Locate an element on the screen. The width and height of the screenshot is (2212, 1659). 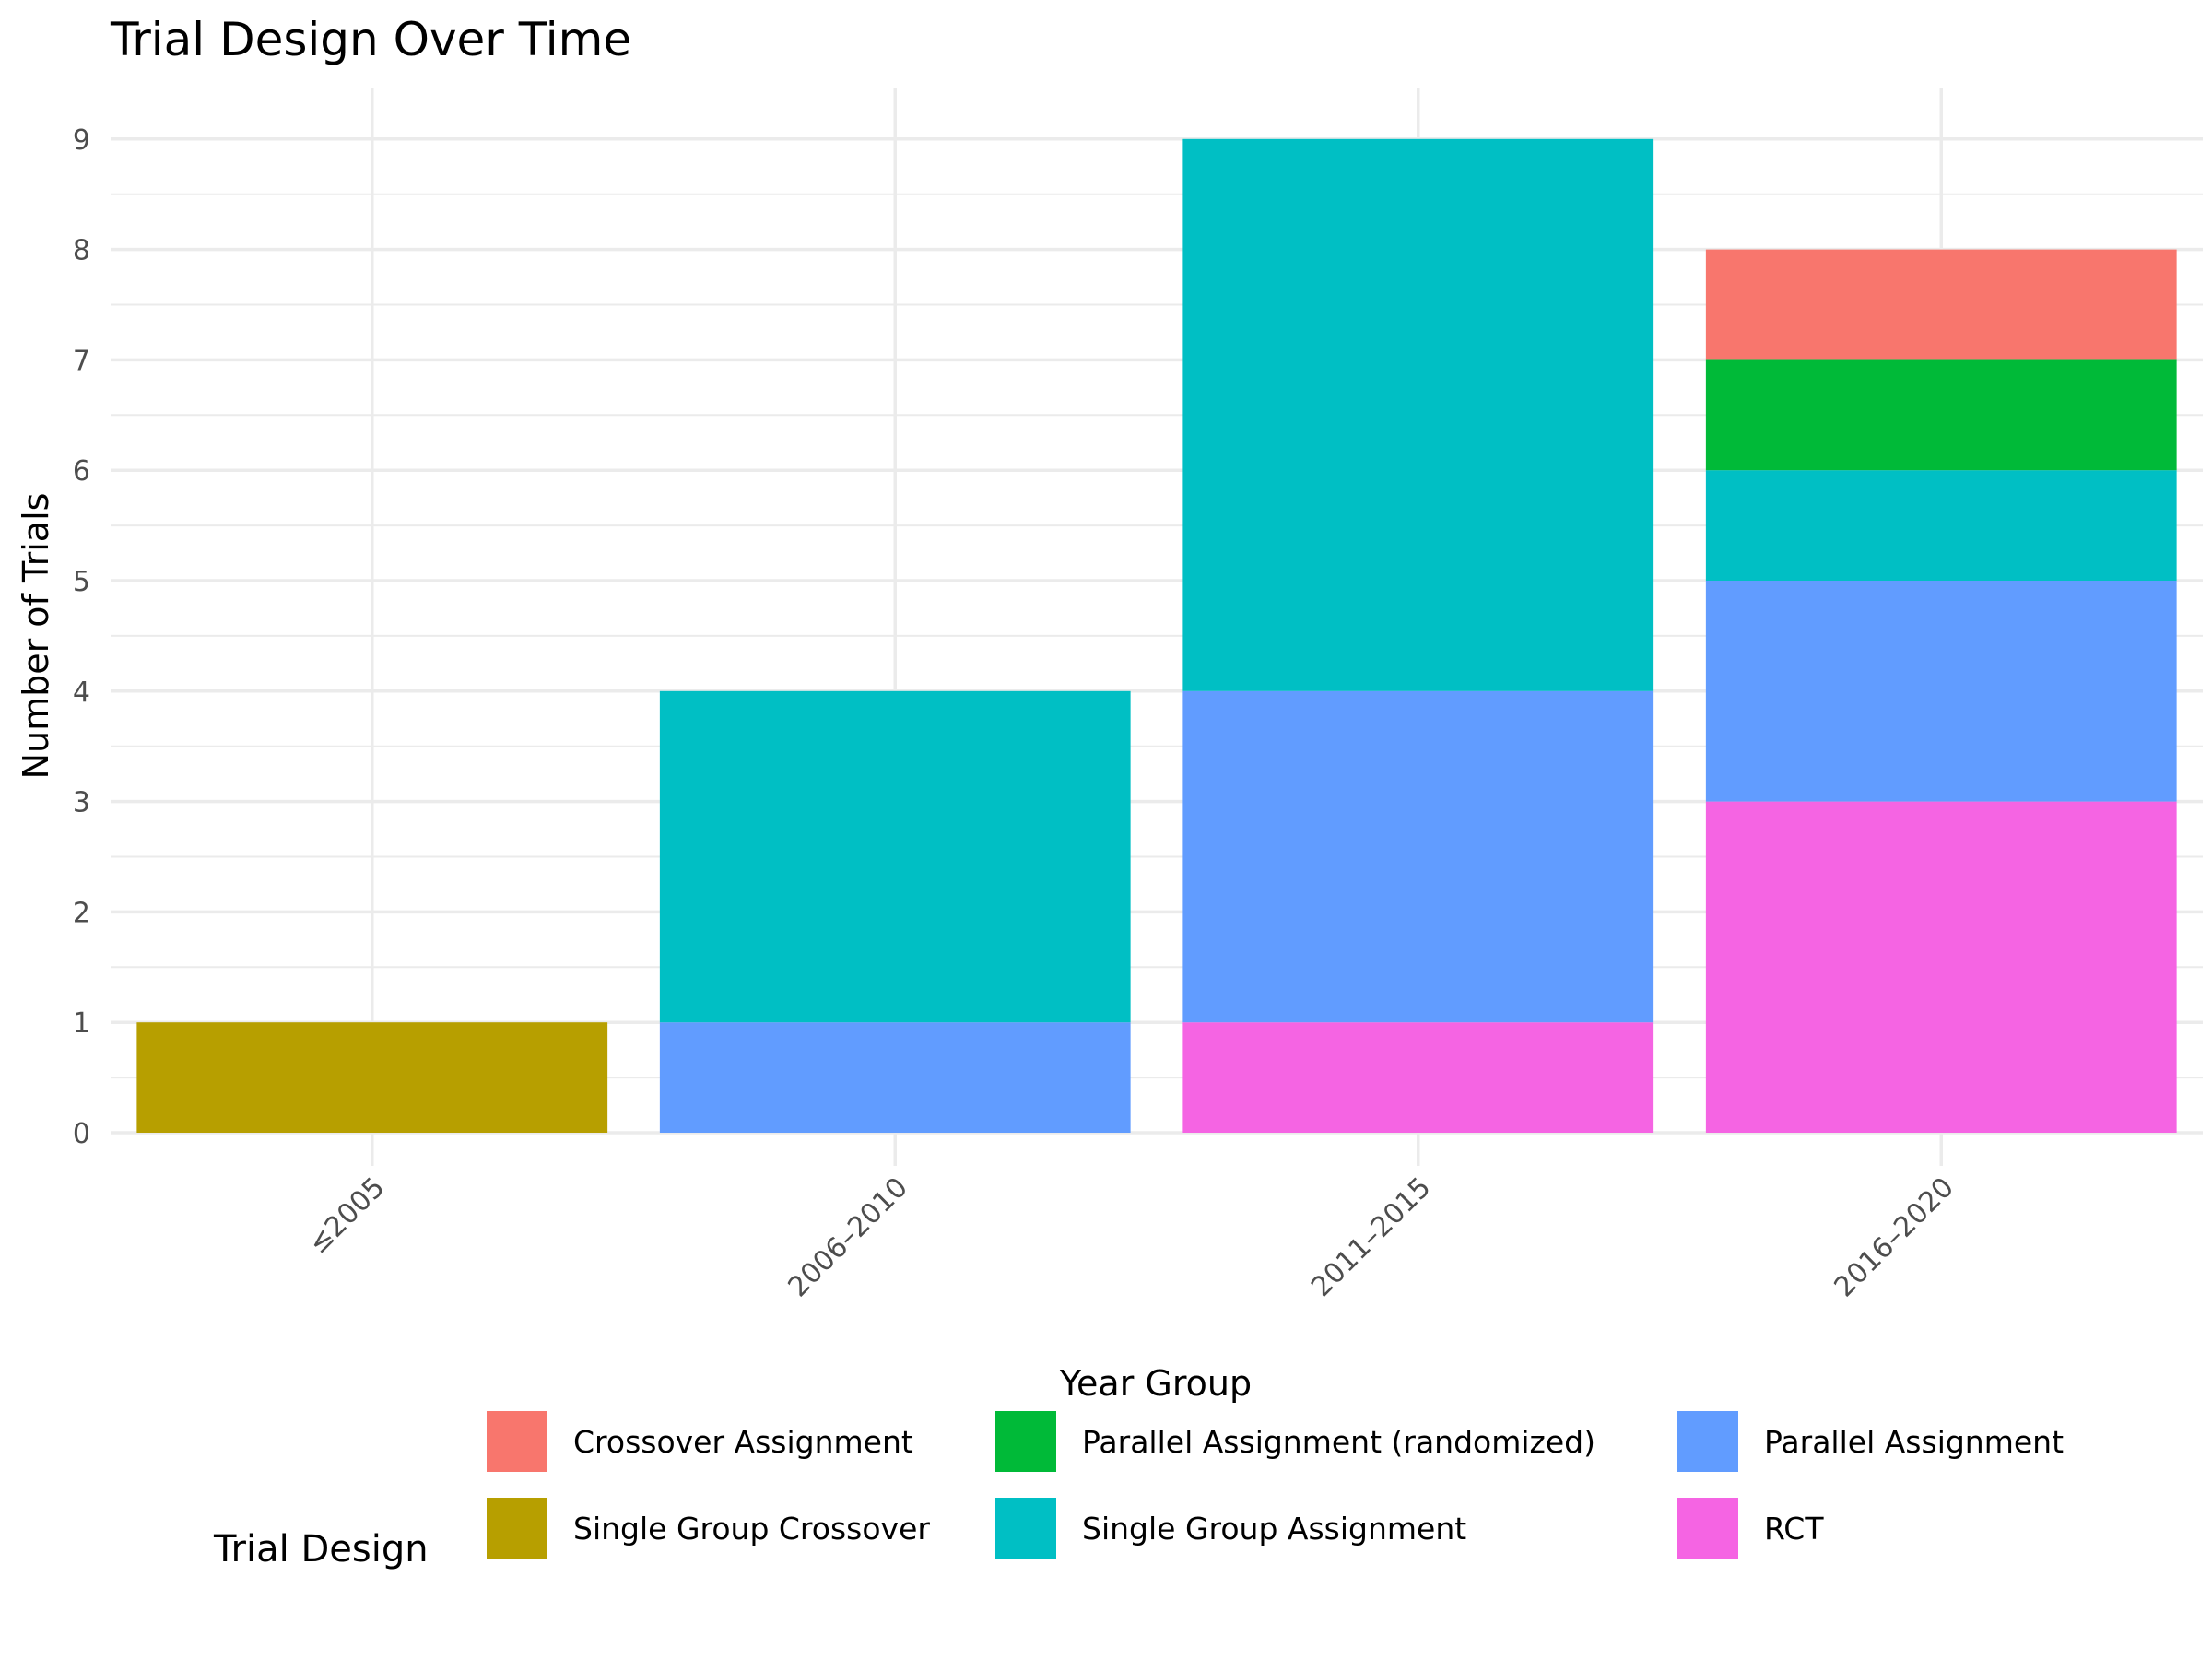
y-tick-label: 0 is located at coordinates (81, 1134).